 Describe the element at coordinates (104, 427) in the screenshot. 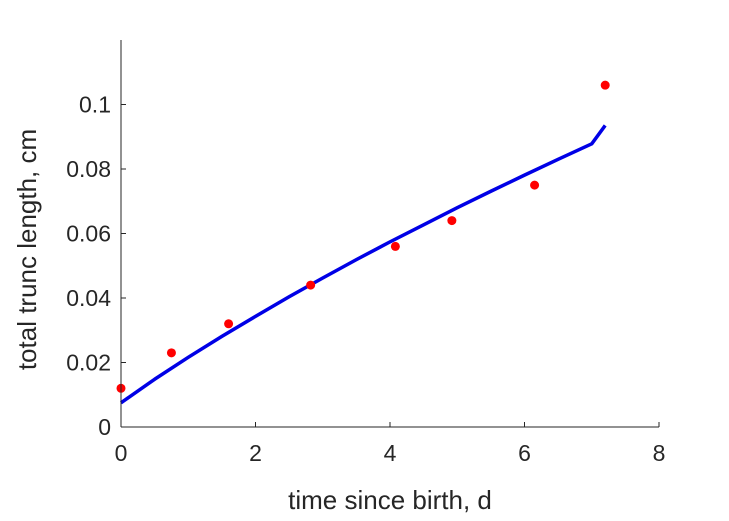

I see `y-tick-label: 0` at that location.